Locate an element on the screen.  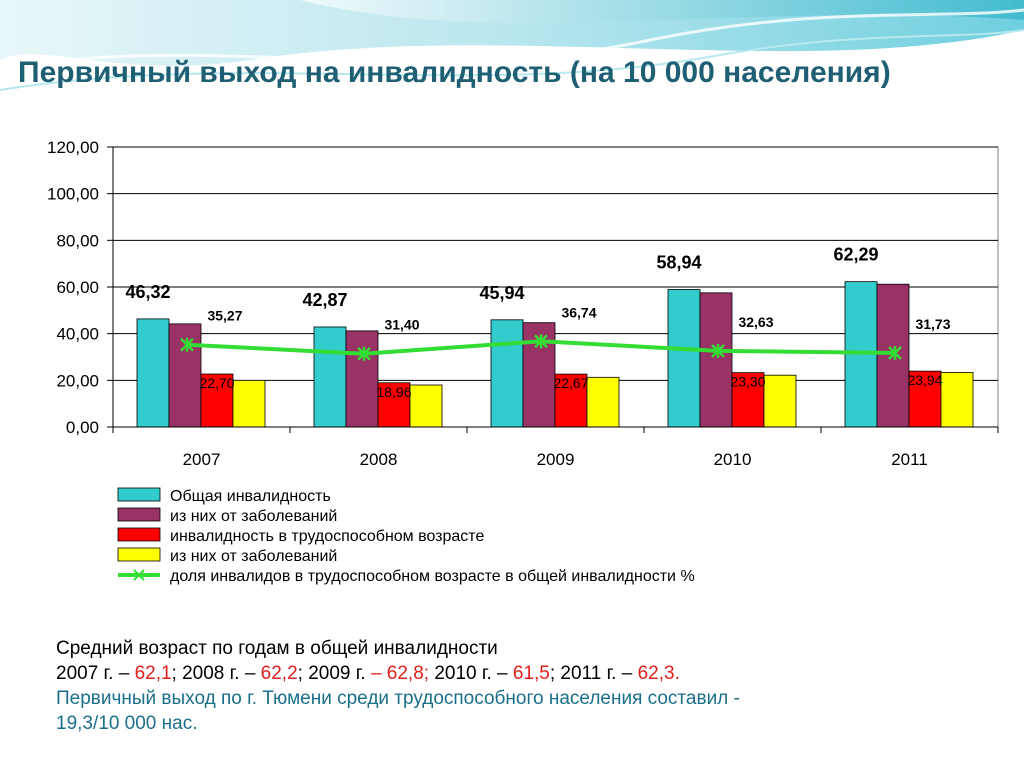
working-label: 23,30 is located at coordinates (747, 382).